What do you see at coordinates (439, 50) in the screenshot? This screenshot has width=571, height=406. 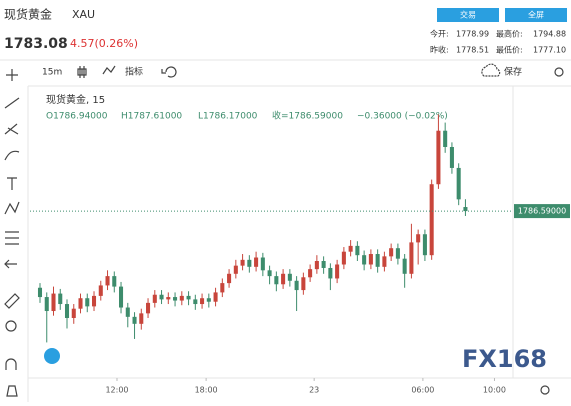 I see `stat-label: 昨收:` at bounding box center [439, 50].